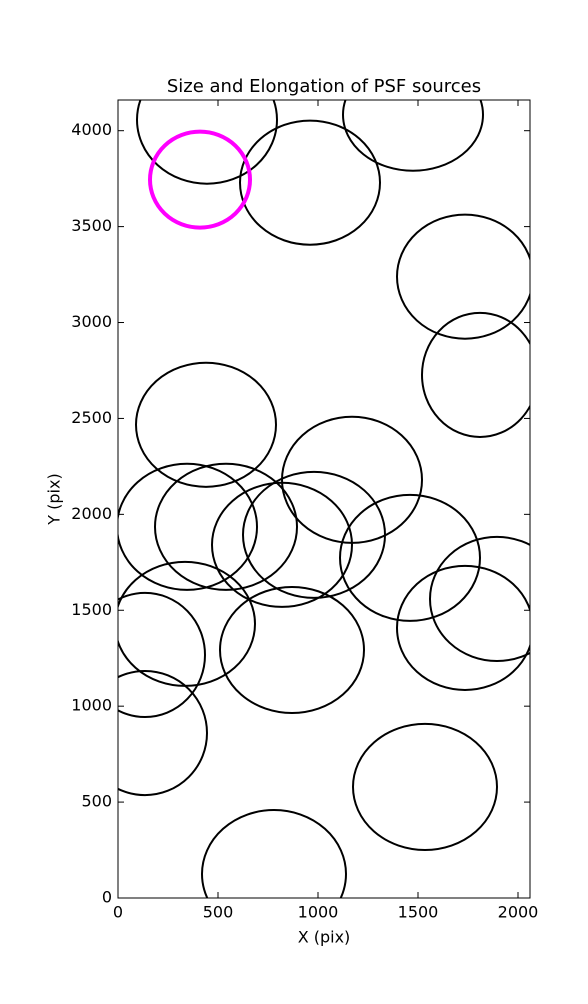 Image resolution: width=588 pixels, height=1004 pixels. What do you see at coordinates (324, 937) in the screenshot?
I see `x-axis-label: X (pix)` at bounding box center [324, 937].